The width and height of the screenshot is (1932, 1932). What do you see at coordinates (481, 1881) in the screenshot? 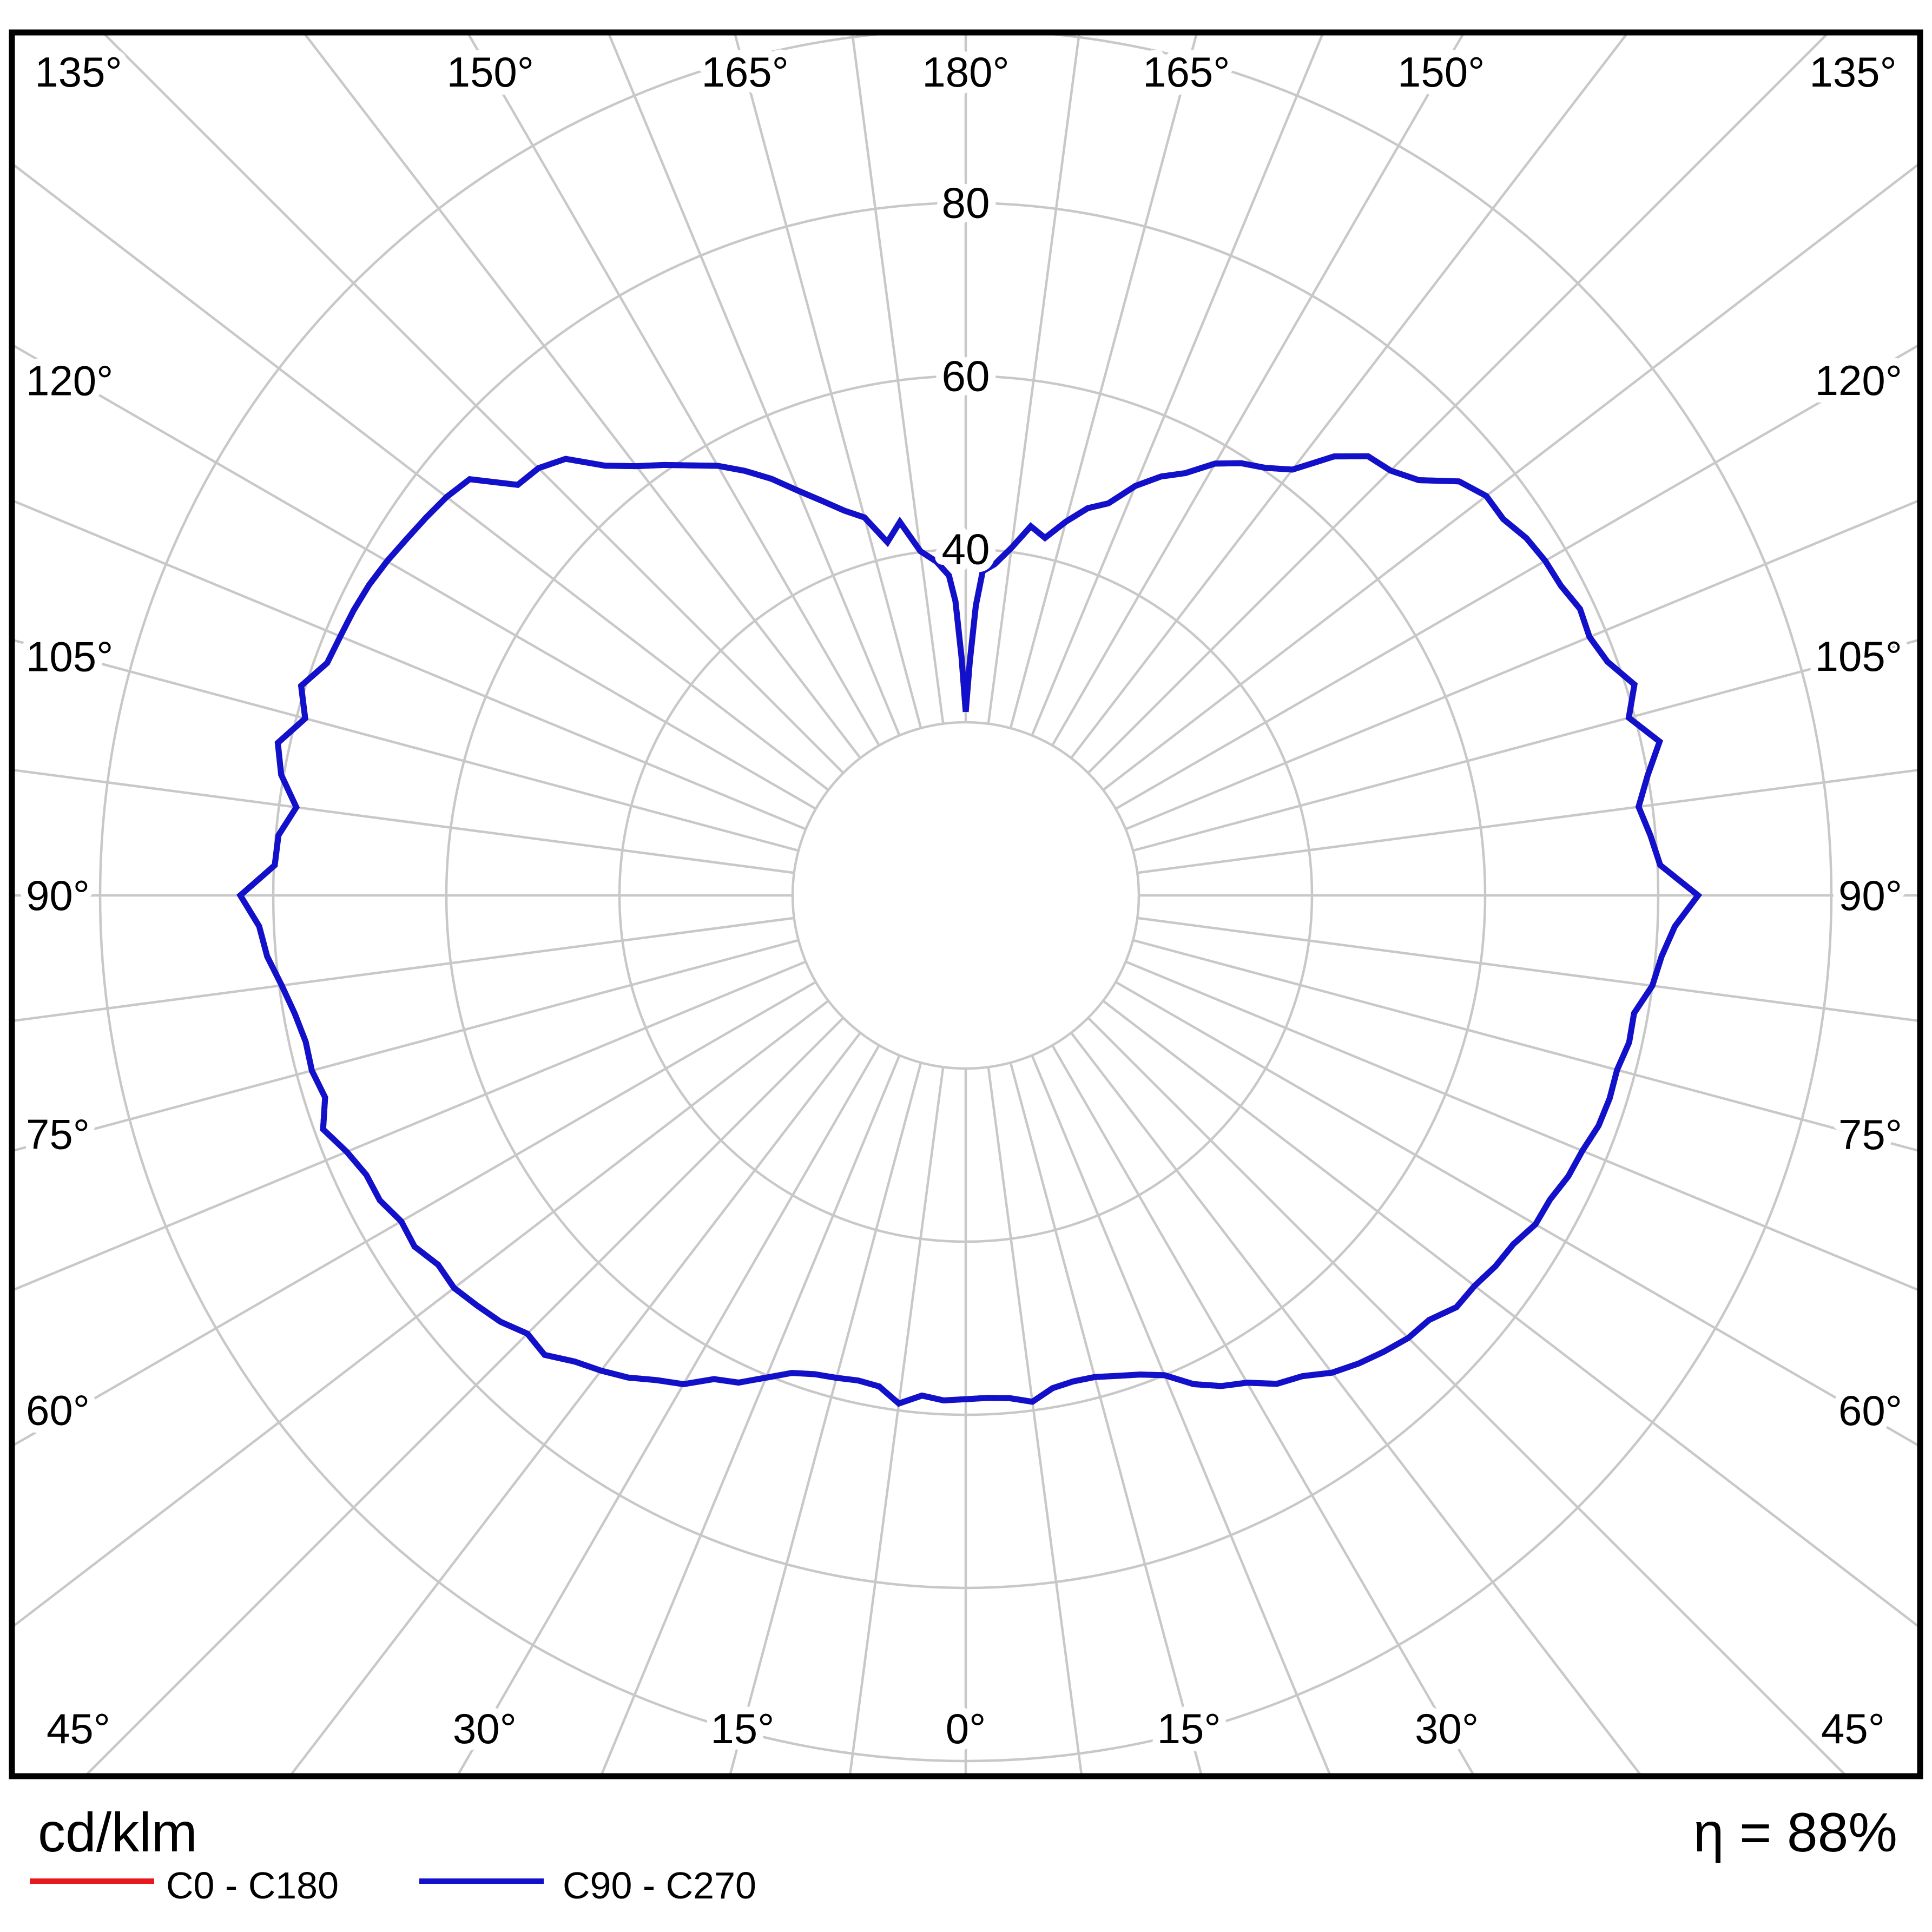
I see `legend-swatch-c90-c270` at bounding box center [481, 1881].